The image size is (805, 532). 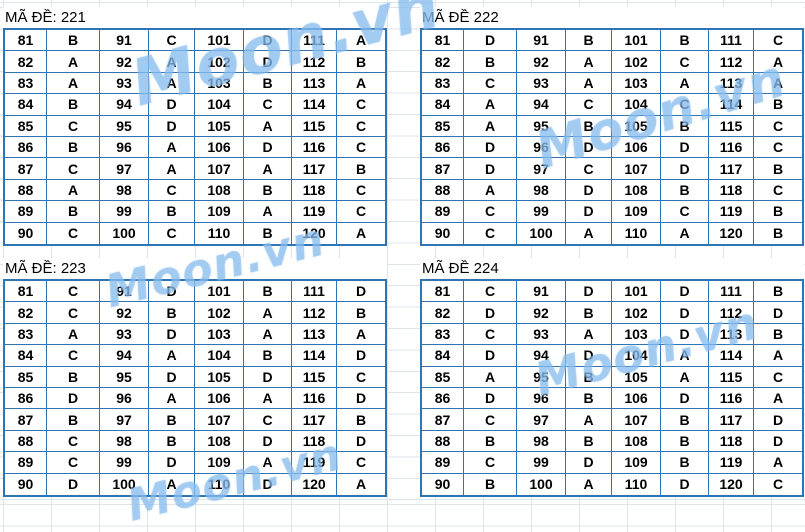 I want to click on question-number-cell: 108, so click(x=636, y=441).